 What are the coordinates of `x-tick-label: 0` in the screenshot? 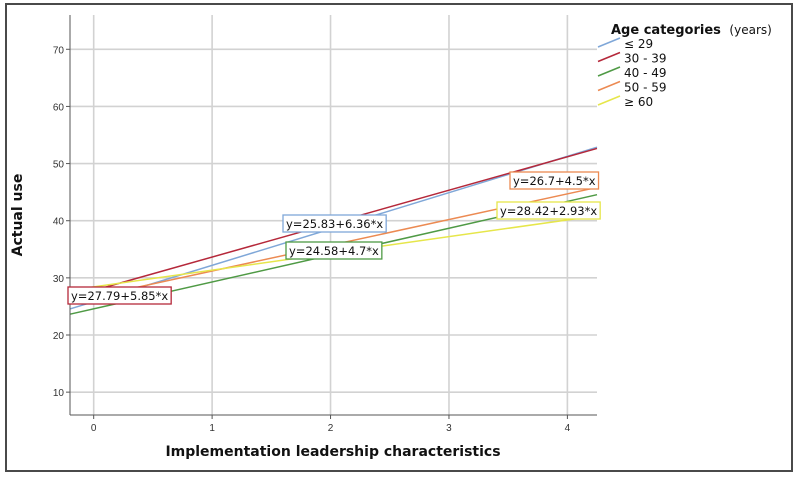 It's located at (94, 428).